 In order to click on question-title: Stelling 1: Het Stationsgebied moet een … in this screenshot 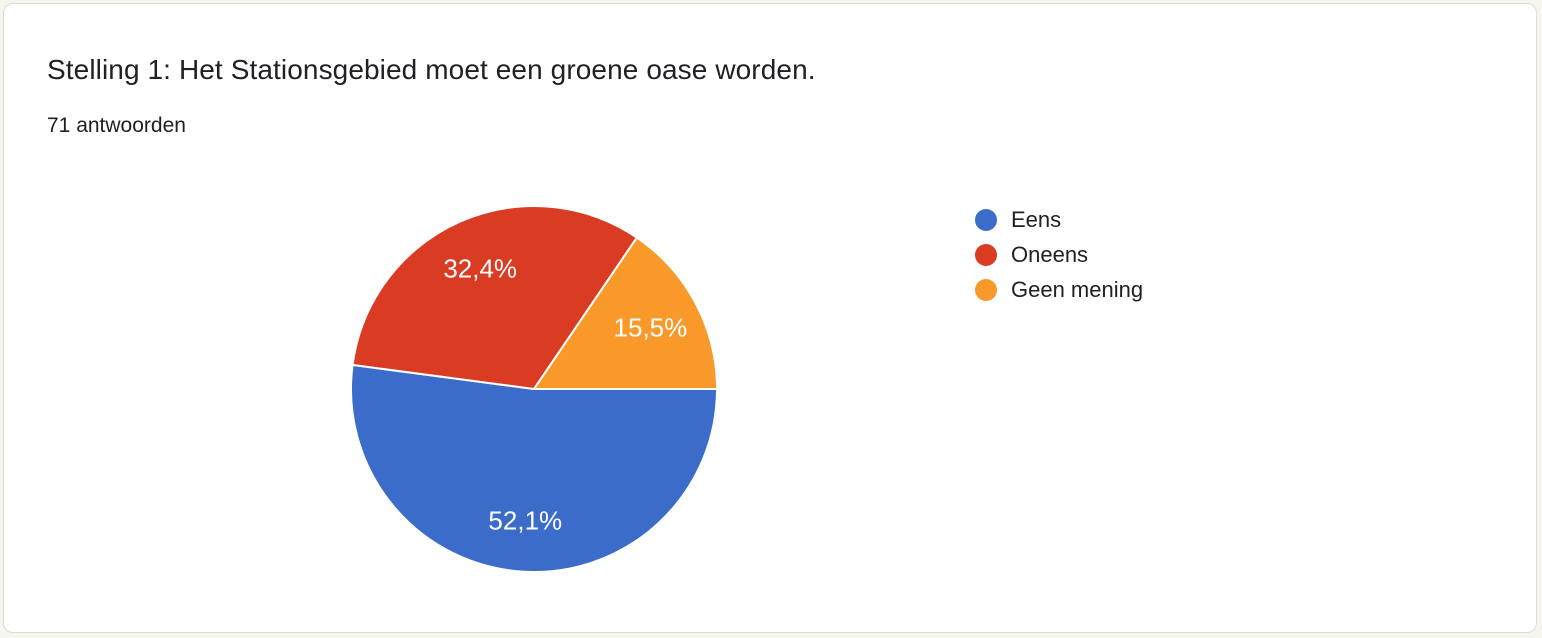, I will do `click(431, 69)`.